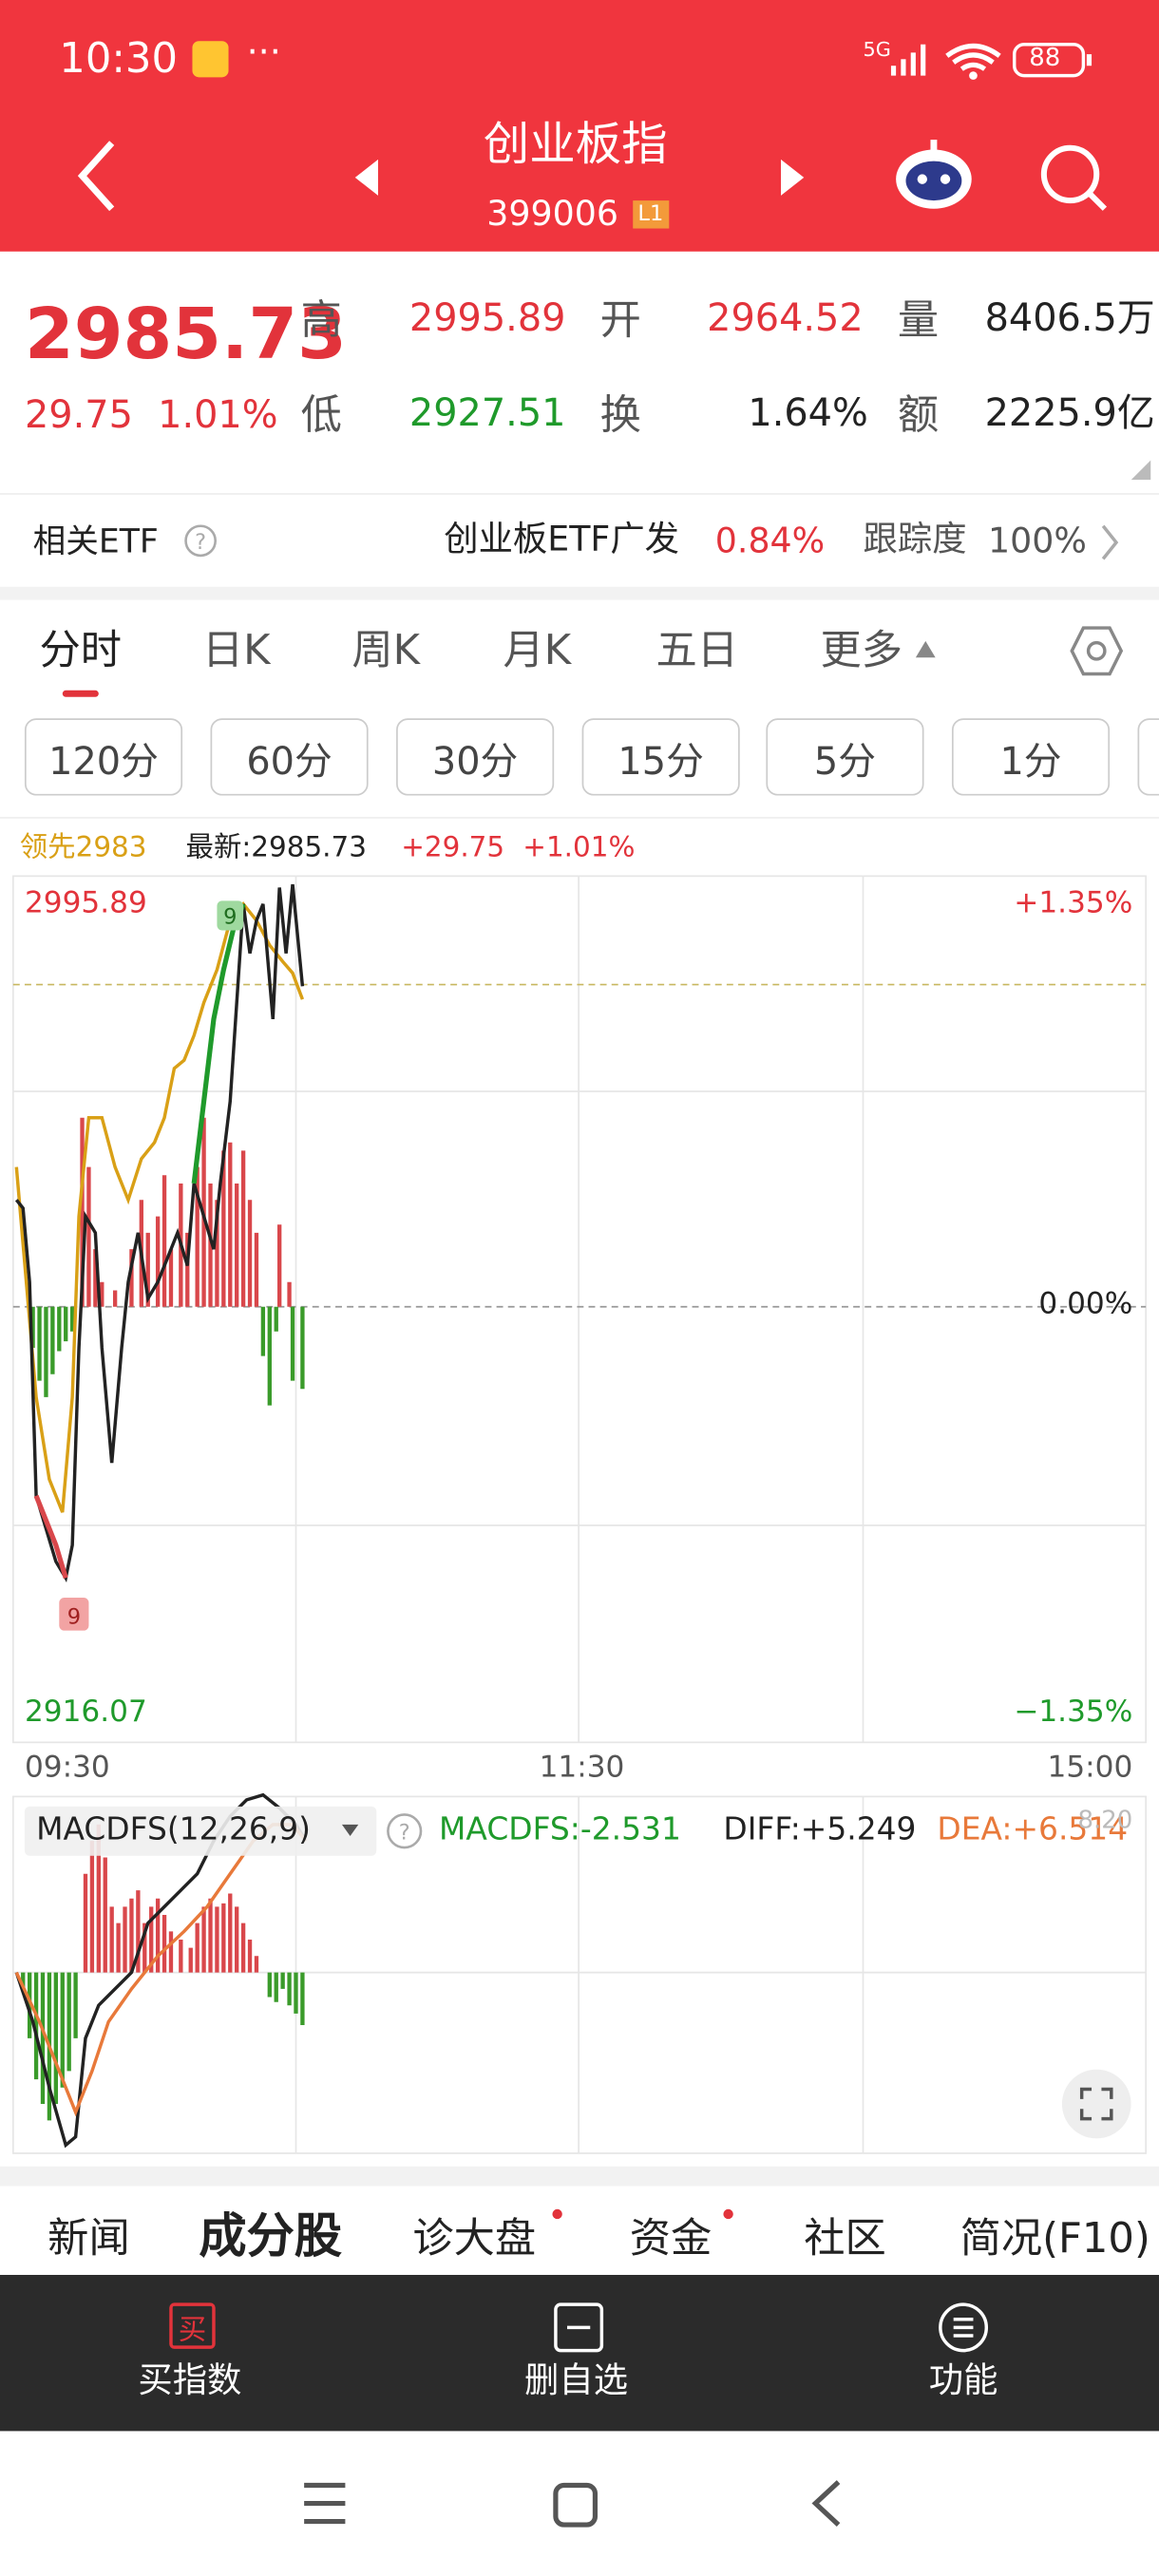 The width and height of the screenshot is (1159, 2576). What do you see at coordinates (350, 1830) in the screenshot?
I see `dropdown` at bounding box center [350, 1830].